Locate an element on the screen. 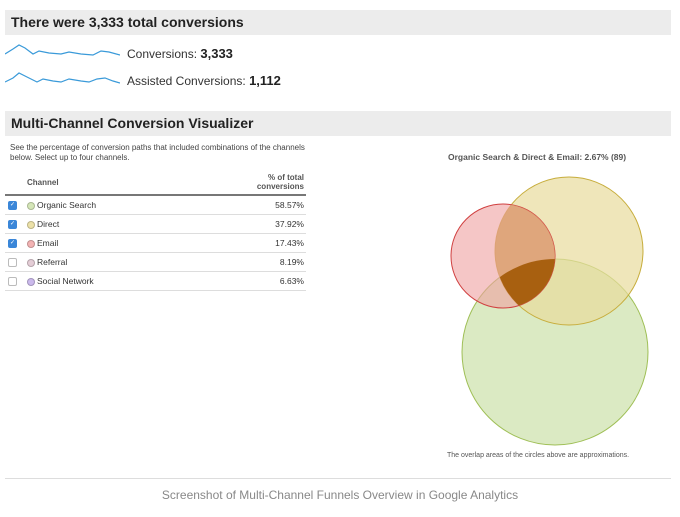 Image resolution: width=680 pixels, height=517 pixels. summary-header: There were 3,333 total conversions is located at coordinates (338, 22).